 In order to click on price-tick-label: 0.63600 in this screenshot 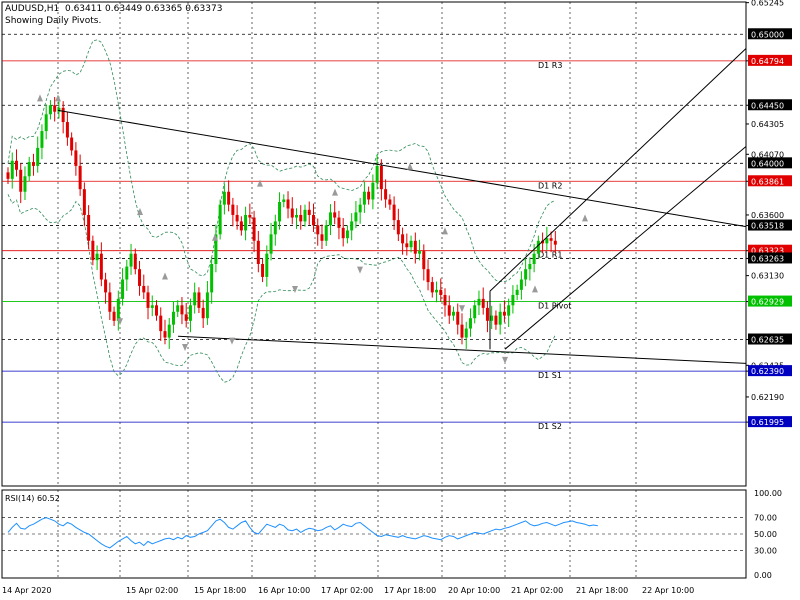, I will do `click(767, 215)`.